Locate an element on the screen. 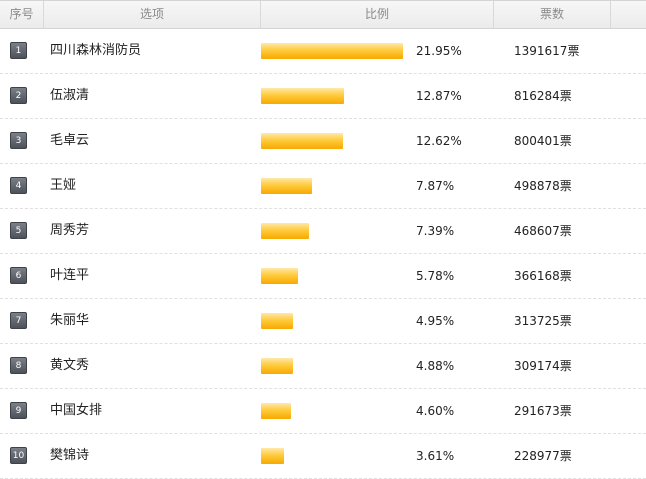  rank-badge: 4 is located at coordinates (18, 185).